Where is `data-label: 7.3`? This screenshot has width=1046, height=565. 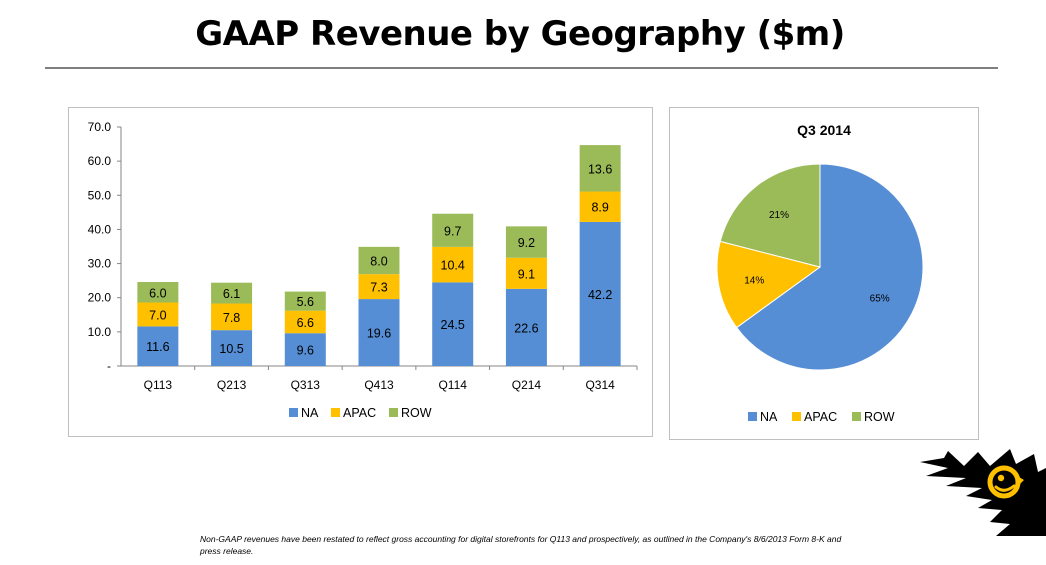
data-label: 7.3 is located at coordinates (378, 288).